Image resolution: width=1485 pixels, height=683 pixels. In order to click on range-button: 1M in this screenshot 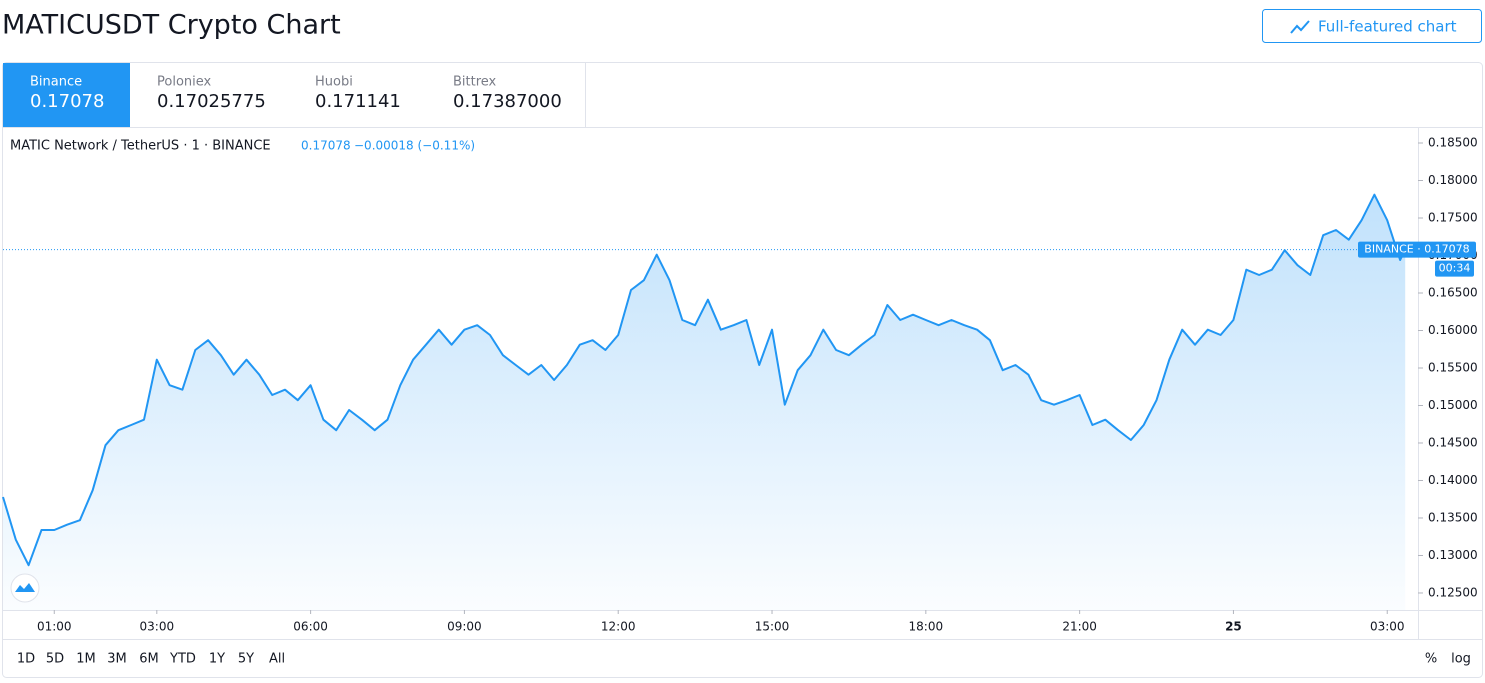, I will do `click(86, 659)`.